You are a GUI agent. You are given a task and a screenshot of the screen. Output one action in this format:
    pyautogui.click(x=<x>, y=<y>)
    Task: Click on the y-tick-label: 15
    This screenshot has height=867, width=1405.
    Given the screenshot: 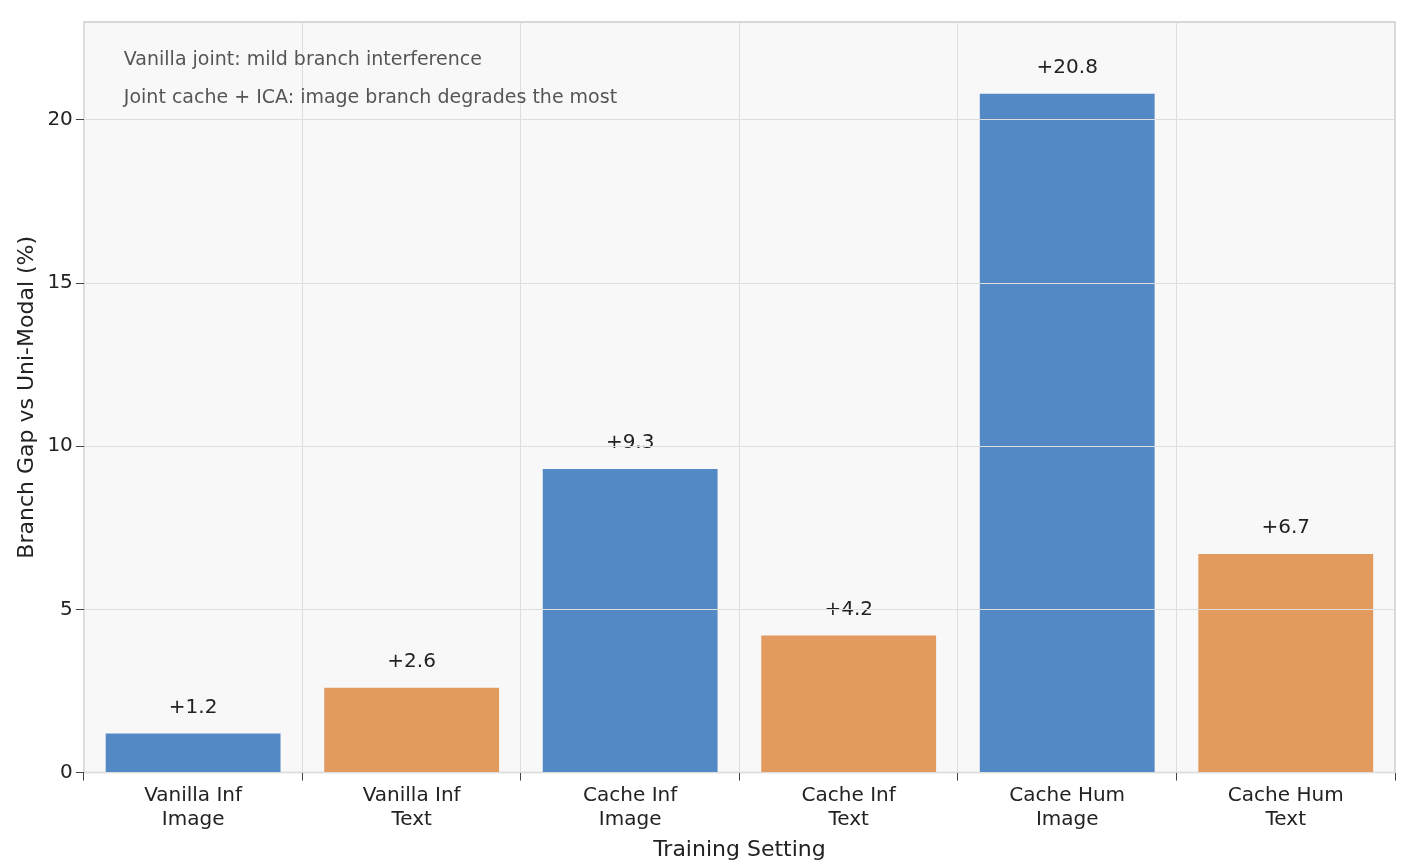 What is the action you would take?
    pyautogui.click(x=60, y=281)
    